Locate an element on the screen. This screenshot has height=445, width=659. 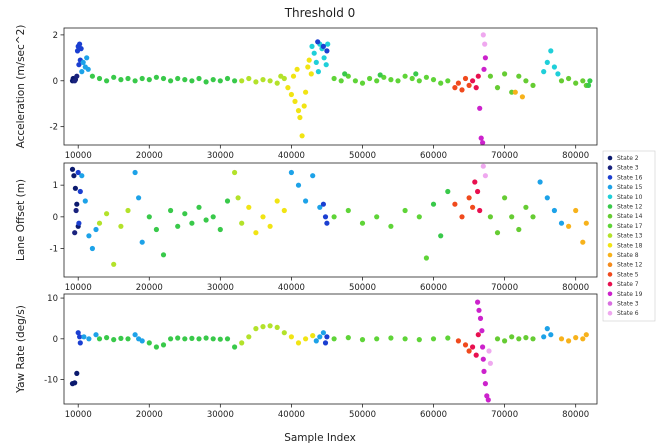
x-tick-label: 20000 is located at coordinates (149, 156).